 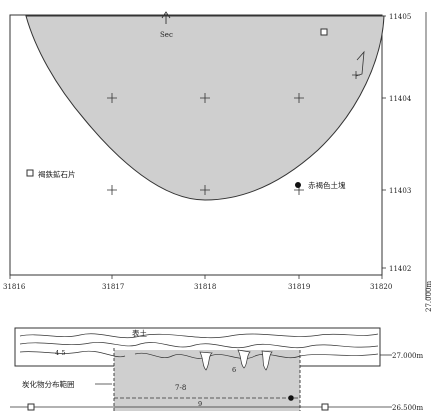 What do you see at coordinates (60, 353) in the screenshot?
I see `layer-label-a: 4-5` at bounding box center [60, 353].